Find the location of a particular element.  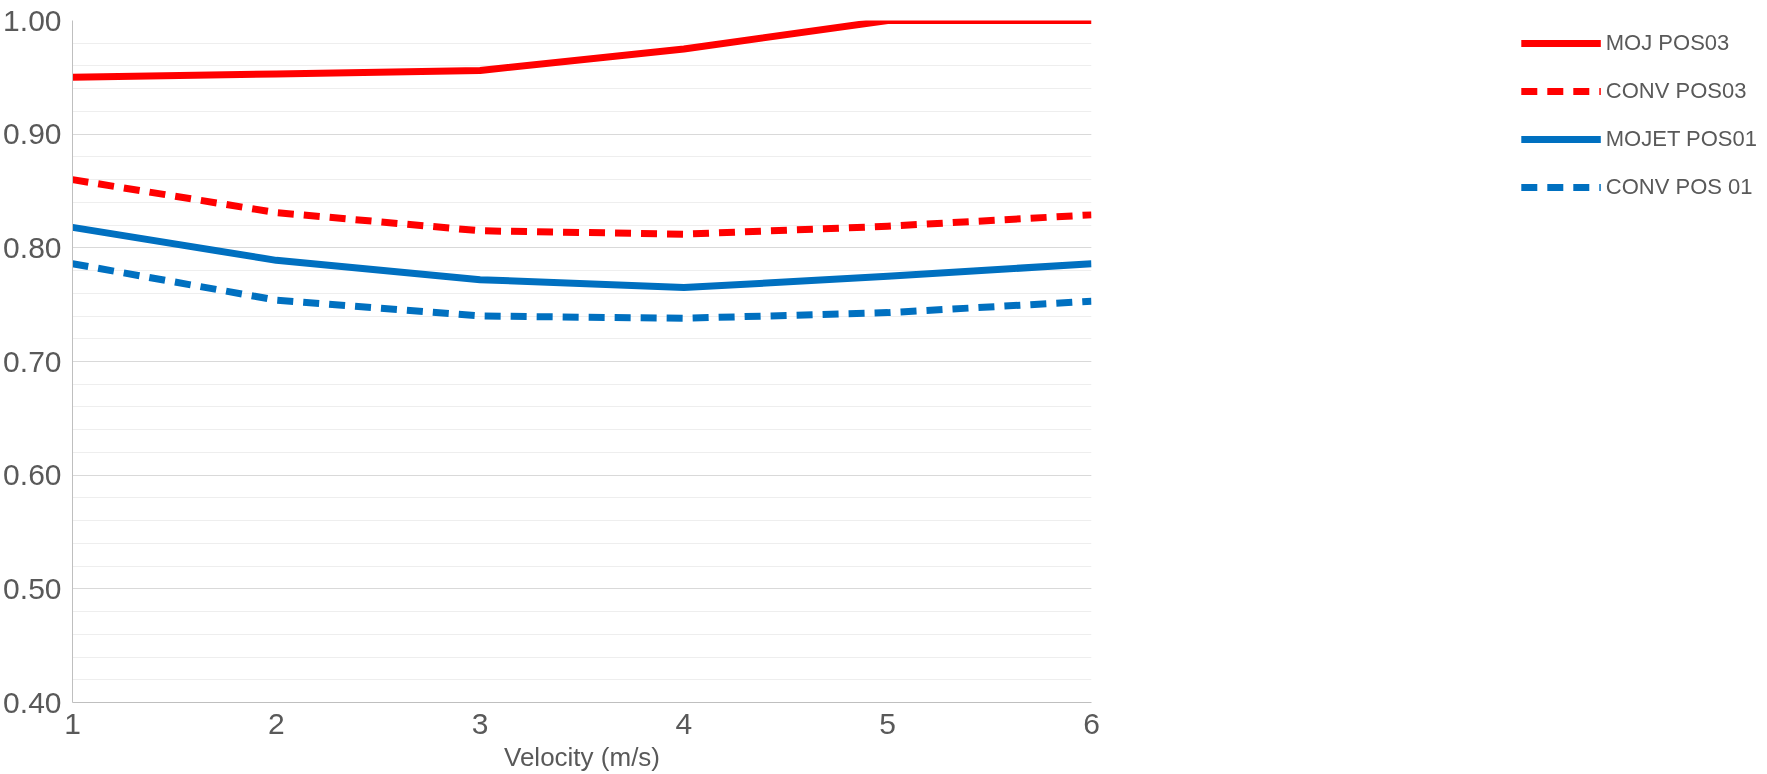

x-tick-label: 1 is located at coordinates (72, 723).